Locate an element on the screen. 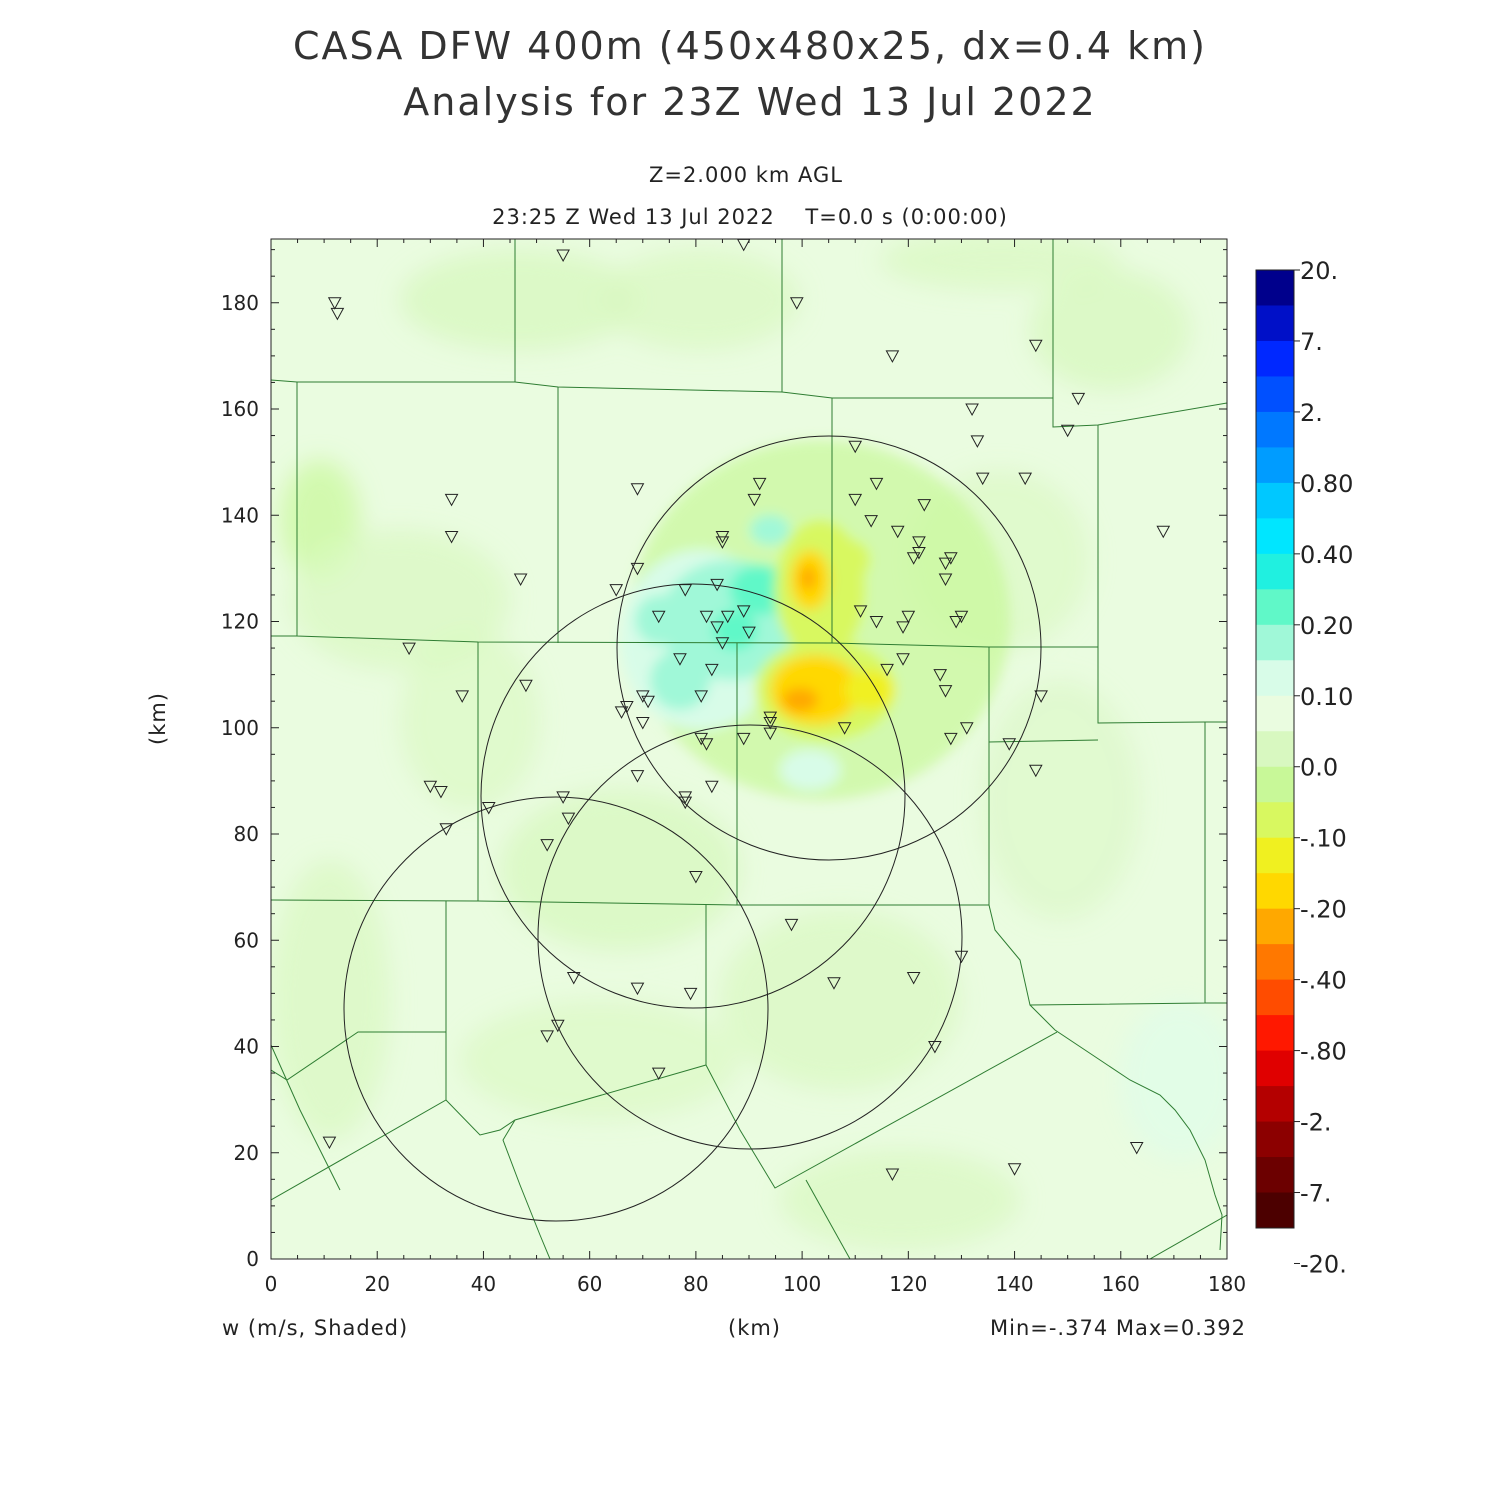 This screenshot has width=1500, height=1500. colorbar-label: 2. is located at coordinates (1311, 413).